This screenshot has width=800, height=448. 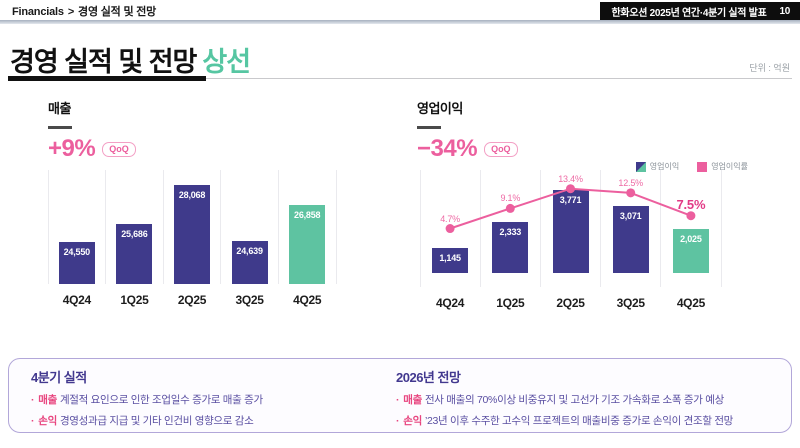 What do you see at coordinates (691, 239) in the screenshot?
I see `bar-value-label: 2,025` at bounding box center [691, 239].